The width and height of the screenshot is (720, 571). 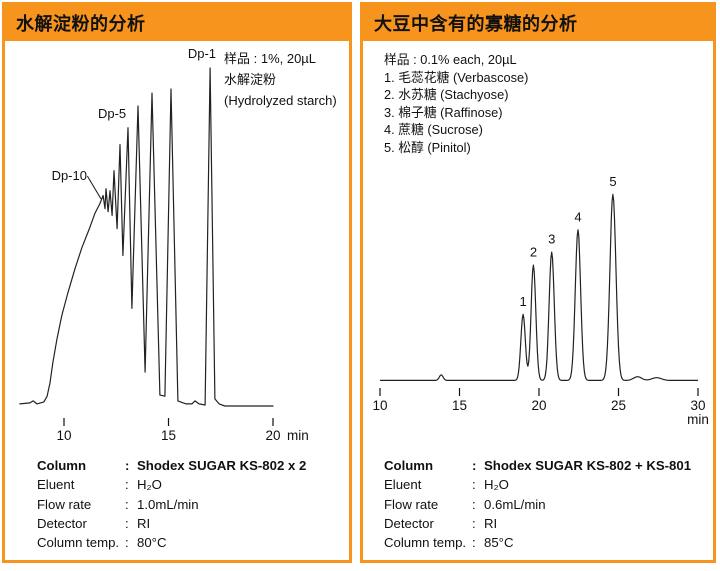 I want to click on panel-starch-title: 水解淀粉的分析, so click(x=81, y=24).